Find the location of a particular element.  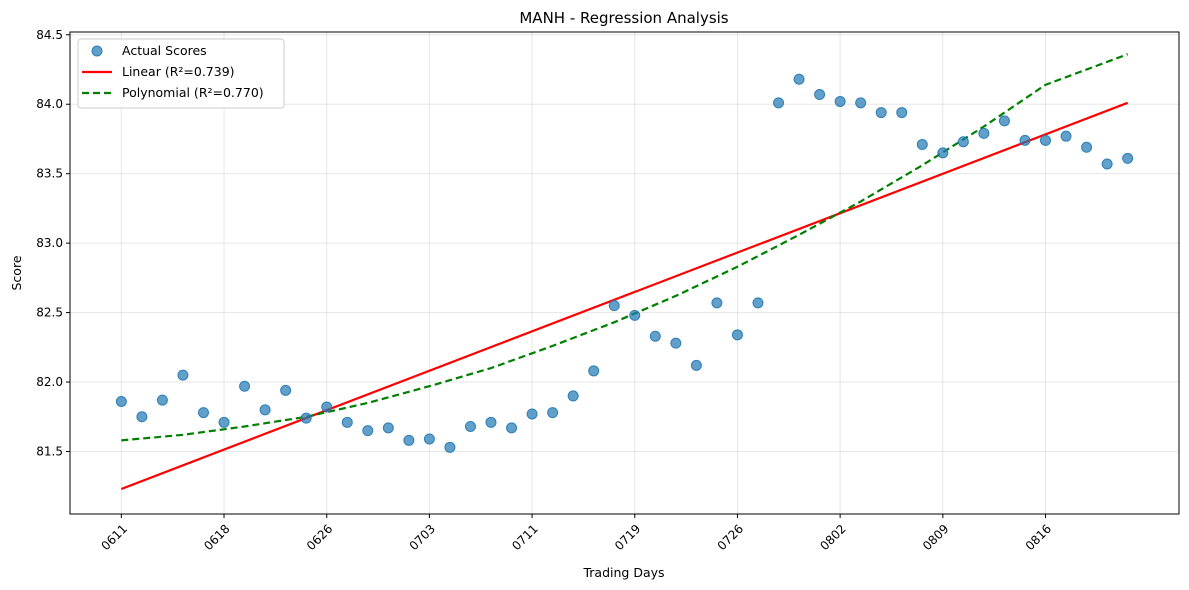

x-tick-label: 0816 is located at coordinates (1038, 537).